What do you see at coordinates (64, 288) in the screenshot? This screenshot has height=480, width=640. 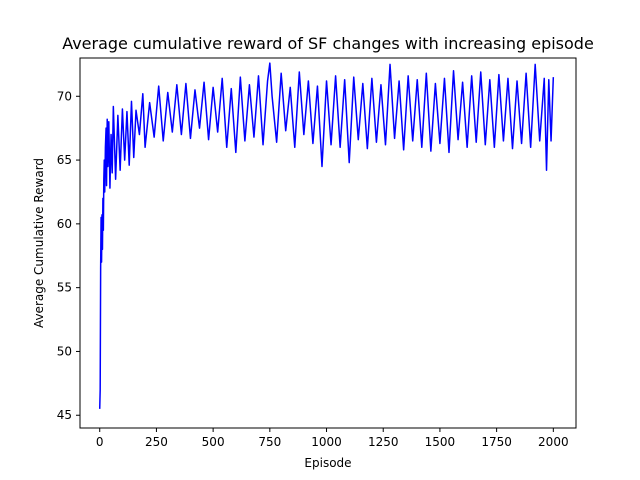 I see `y-tick-label: 55` at bounding box center [64, 288].